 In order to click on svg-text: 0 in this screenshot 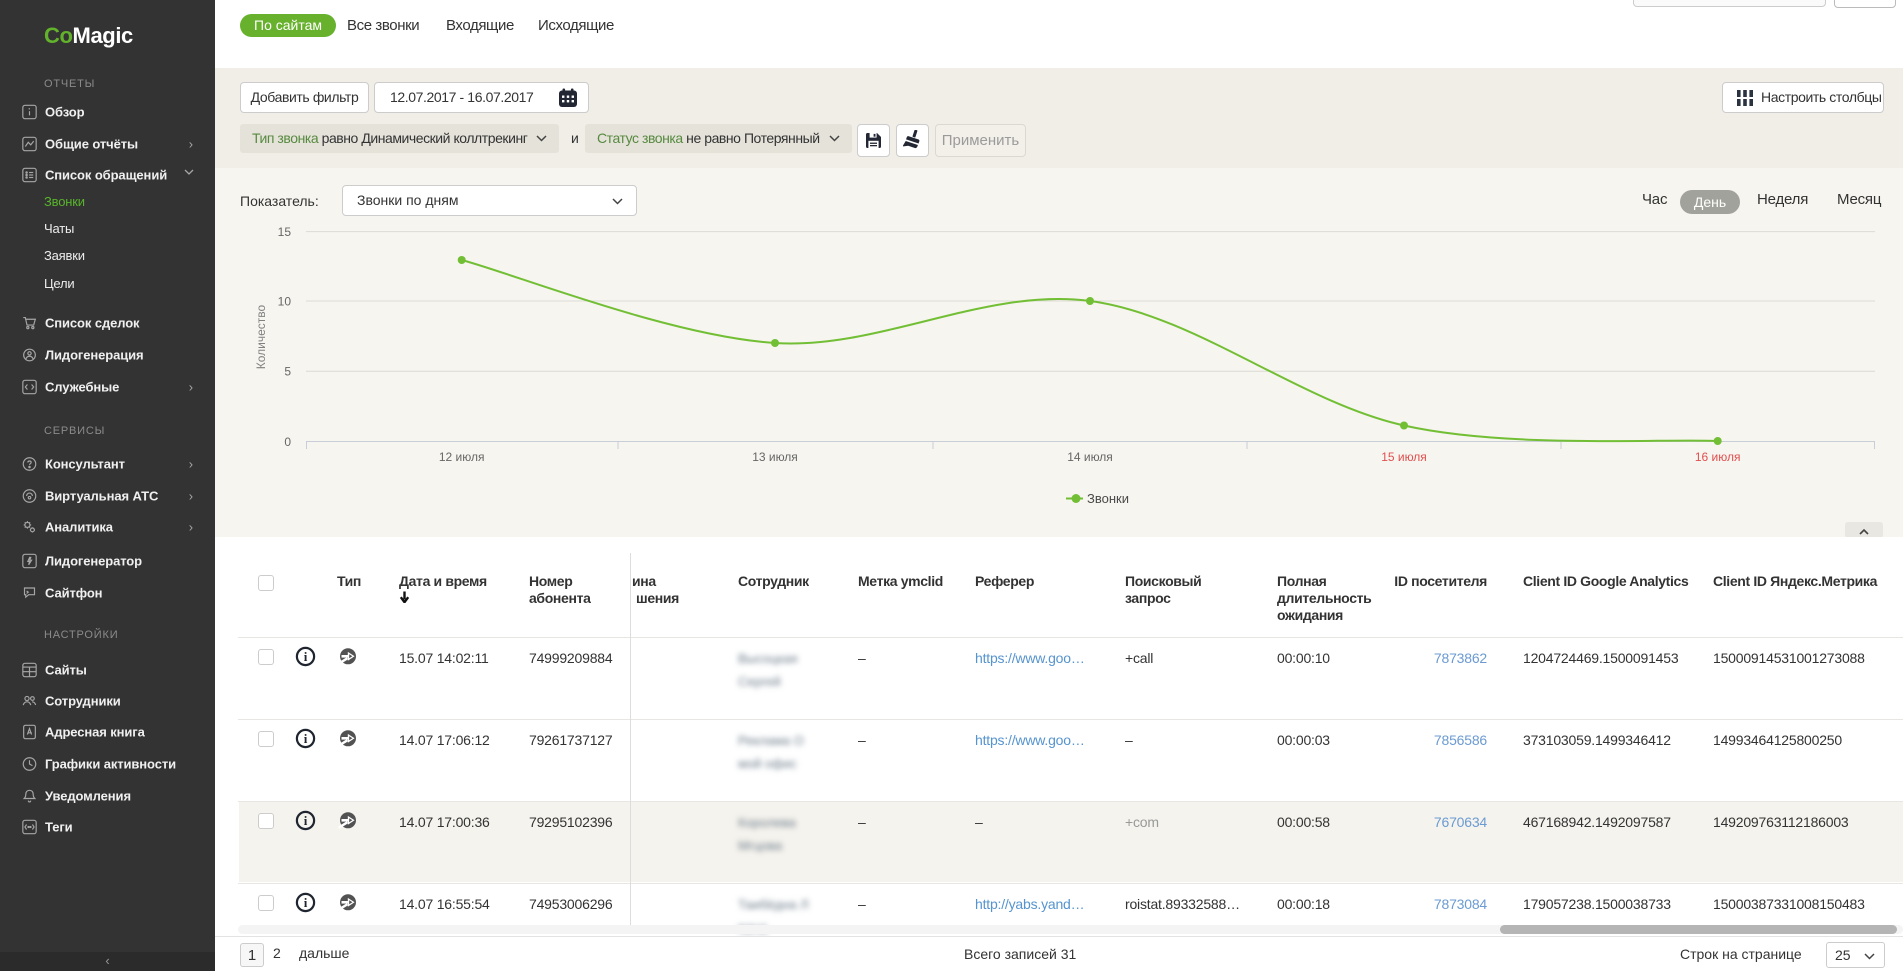, I will do `click(287, 442)`.